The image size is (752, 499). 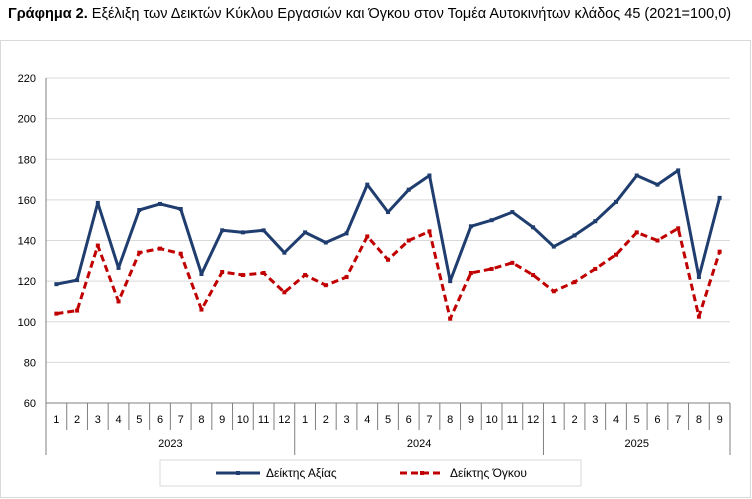 What do you see at coordinates (27, 323) in the screenshot?
I see `y-tick-label: 100` at bounding box center [27, 323].